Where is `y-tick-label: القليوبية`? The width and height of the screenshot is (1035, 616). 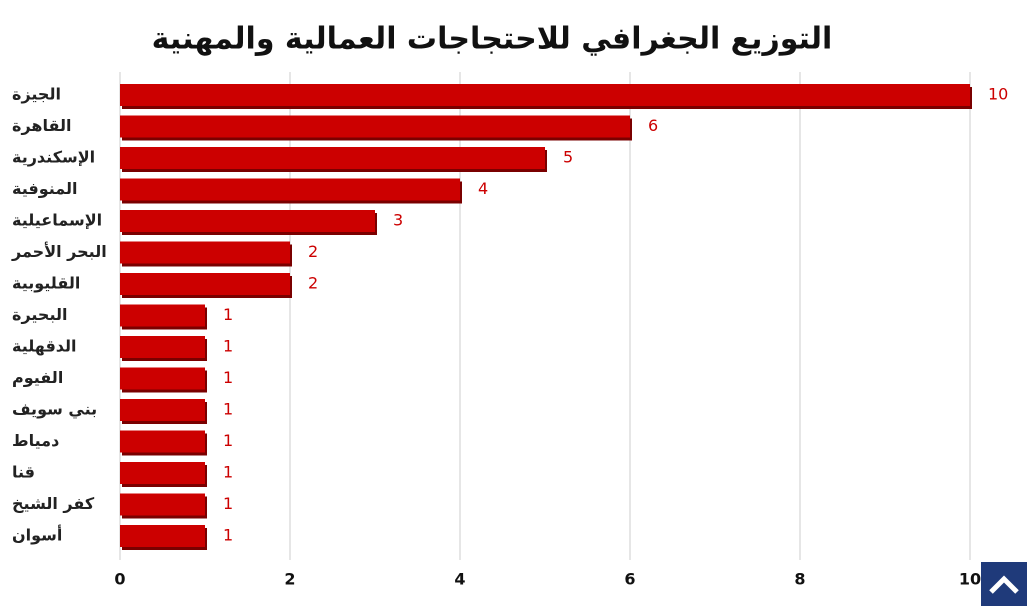 y-tick-label: القليوبية is located at coordinates (46, 283).